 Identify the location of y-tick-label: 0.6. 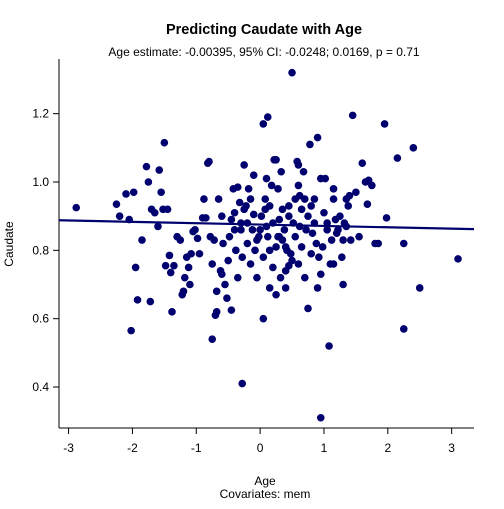
(40, 319).